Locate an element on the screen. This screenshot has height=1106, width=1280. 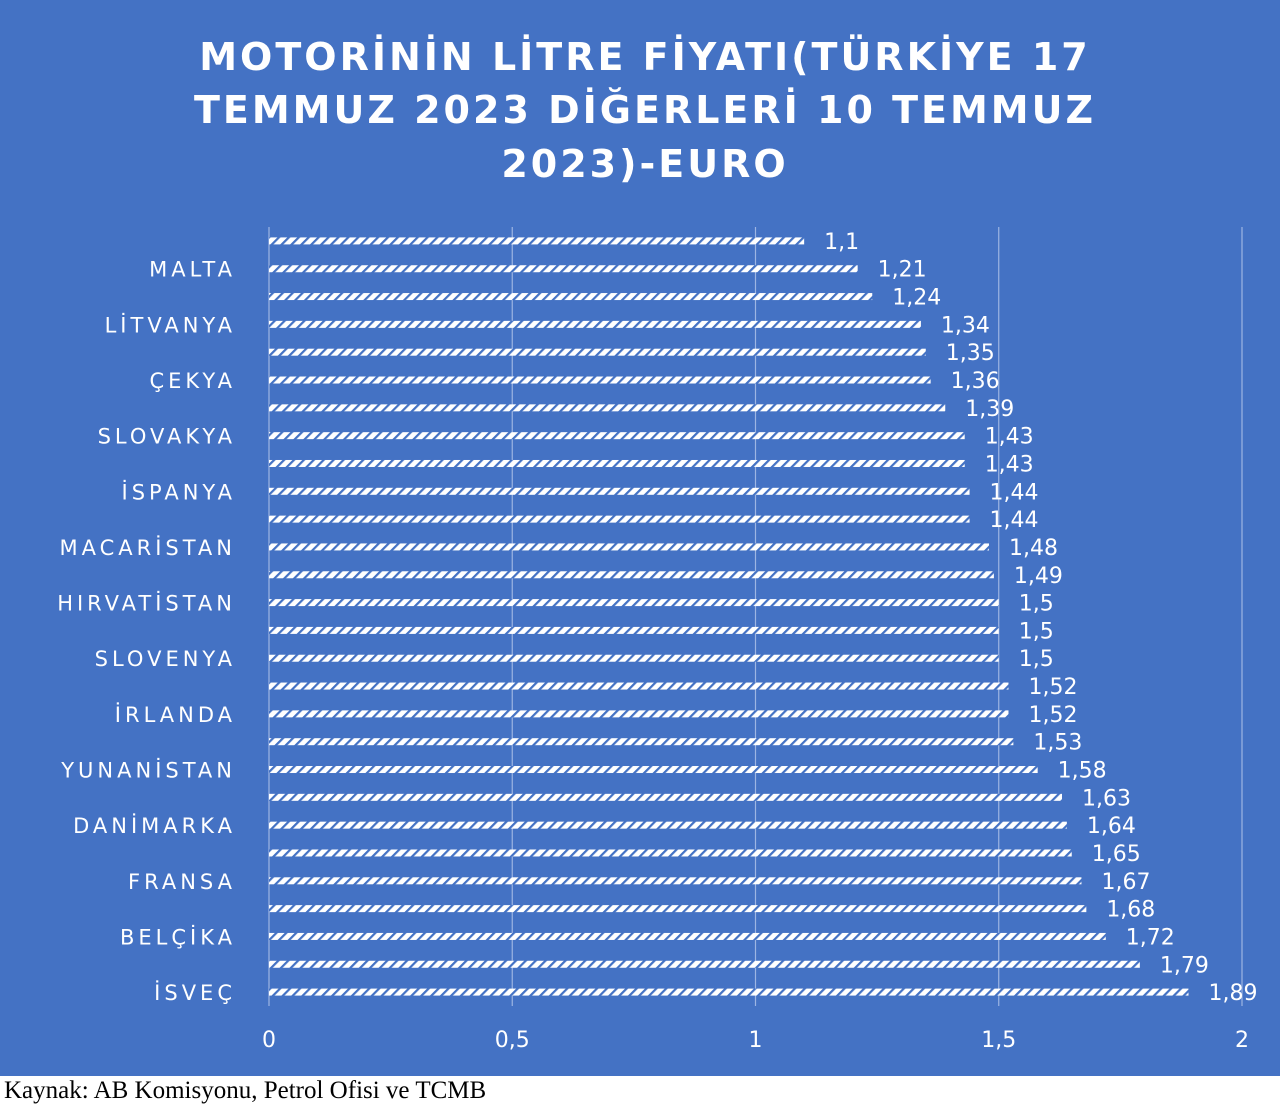
x-tick-label: 0,5 is located at coordinates (512, 1040).